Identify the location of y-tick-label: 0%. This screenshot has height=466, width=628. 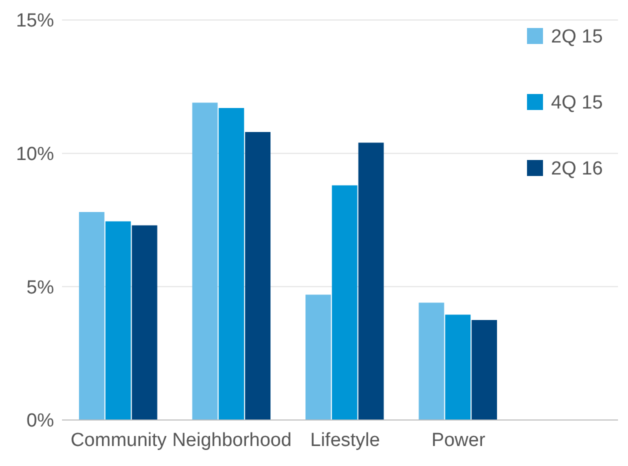
(40, 421).